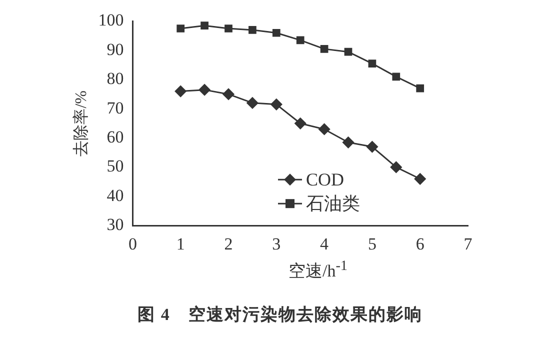  What do you see at coordinates (280, 315) in the screenshot?
I see `text: 图 4 空速对污染物去除效果的影响` at bounding box center [280, 315].